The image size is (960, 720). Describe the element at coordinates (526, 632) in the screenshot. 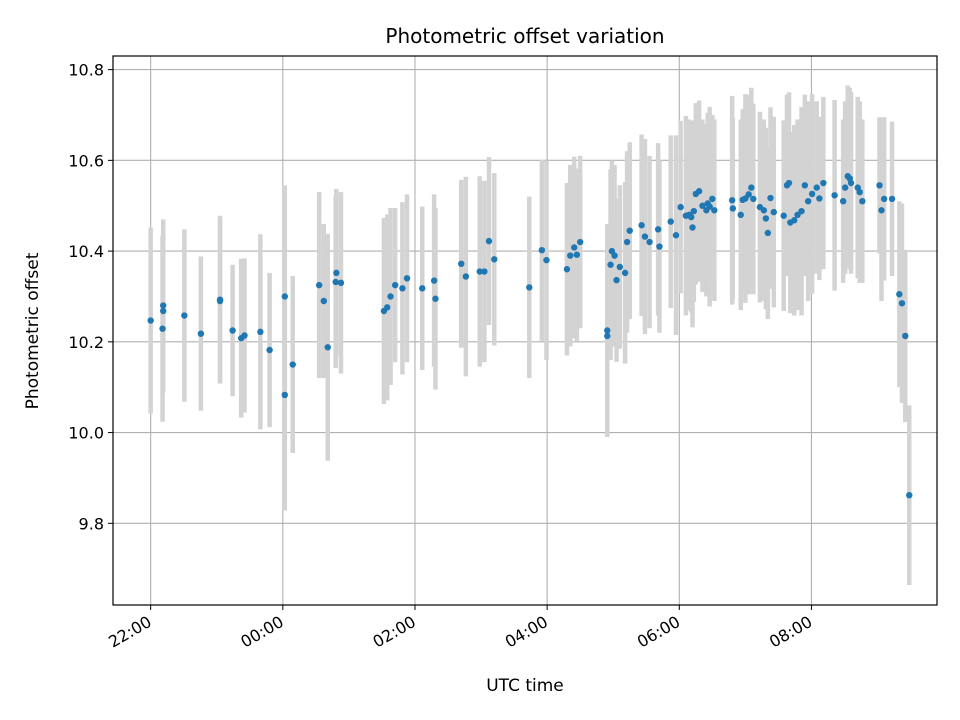

I see `x-tick-label: 04:00` at that location.